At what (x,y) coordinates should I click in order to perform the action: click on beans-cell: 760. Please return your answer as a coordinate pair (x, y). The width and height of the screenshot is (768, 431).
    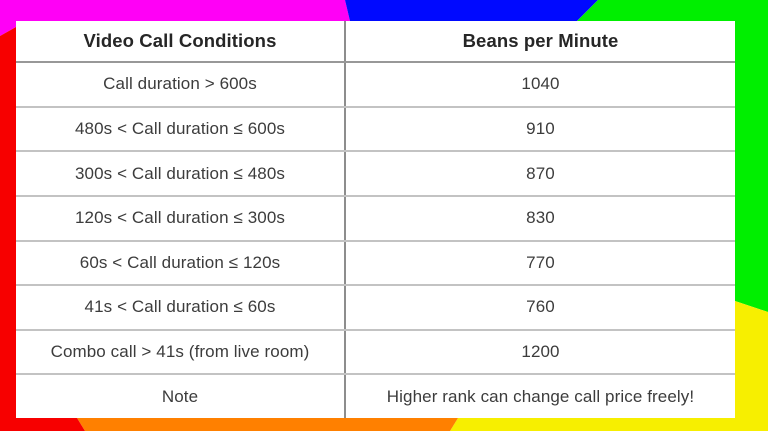
    Looking at the image, I should click on (540, 307).